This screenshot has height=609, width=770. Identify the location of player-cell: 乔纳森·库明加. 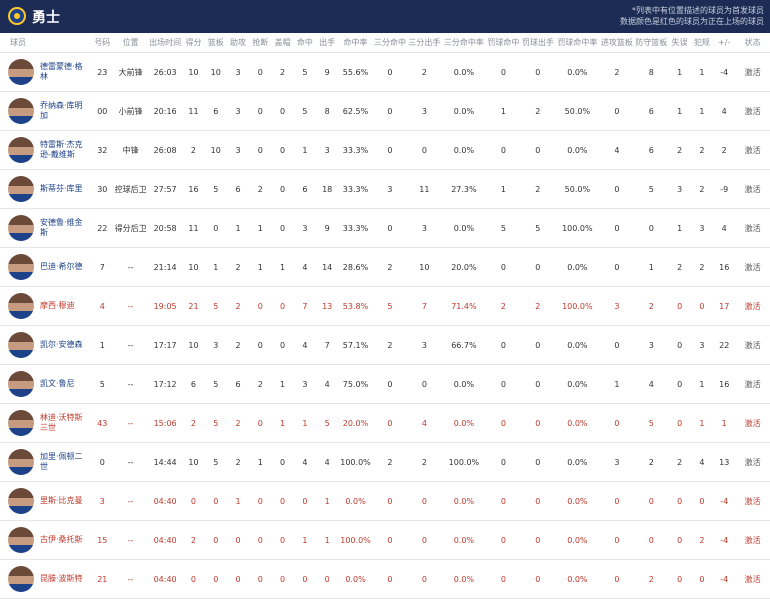
(46, 111).